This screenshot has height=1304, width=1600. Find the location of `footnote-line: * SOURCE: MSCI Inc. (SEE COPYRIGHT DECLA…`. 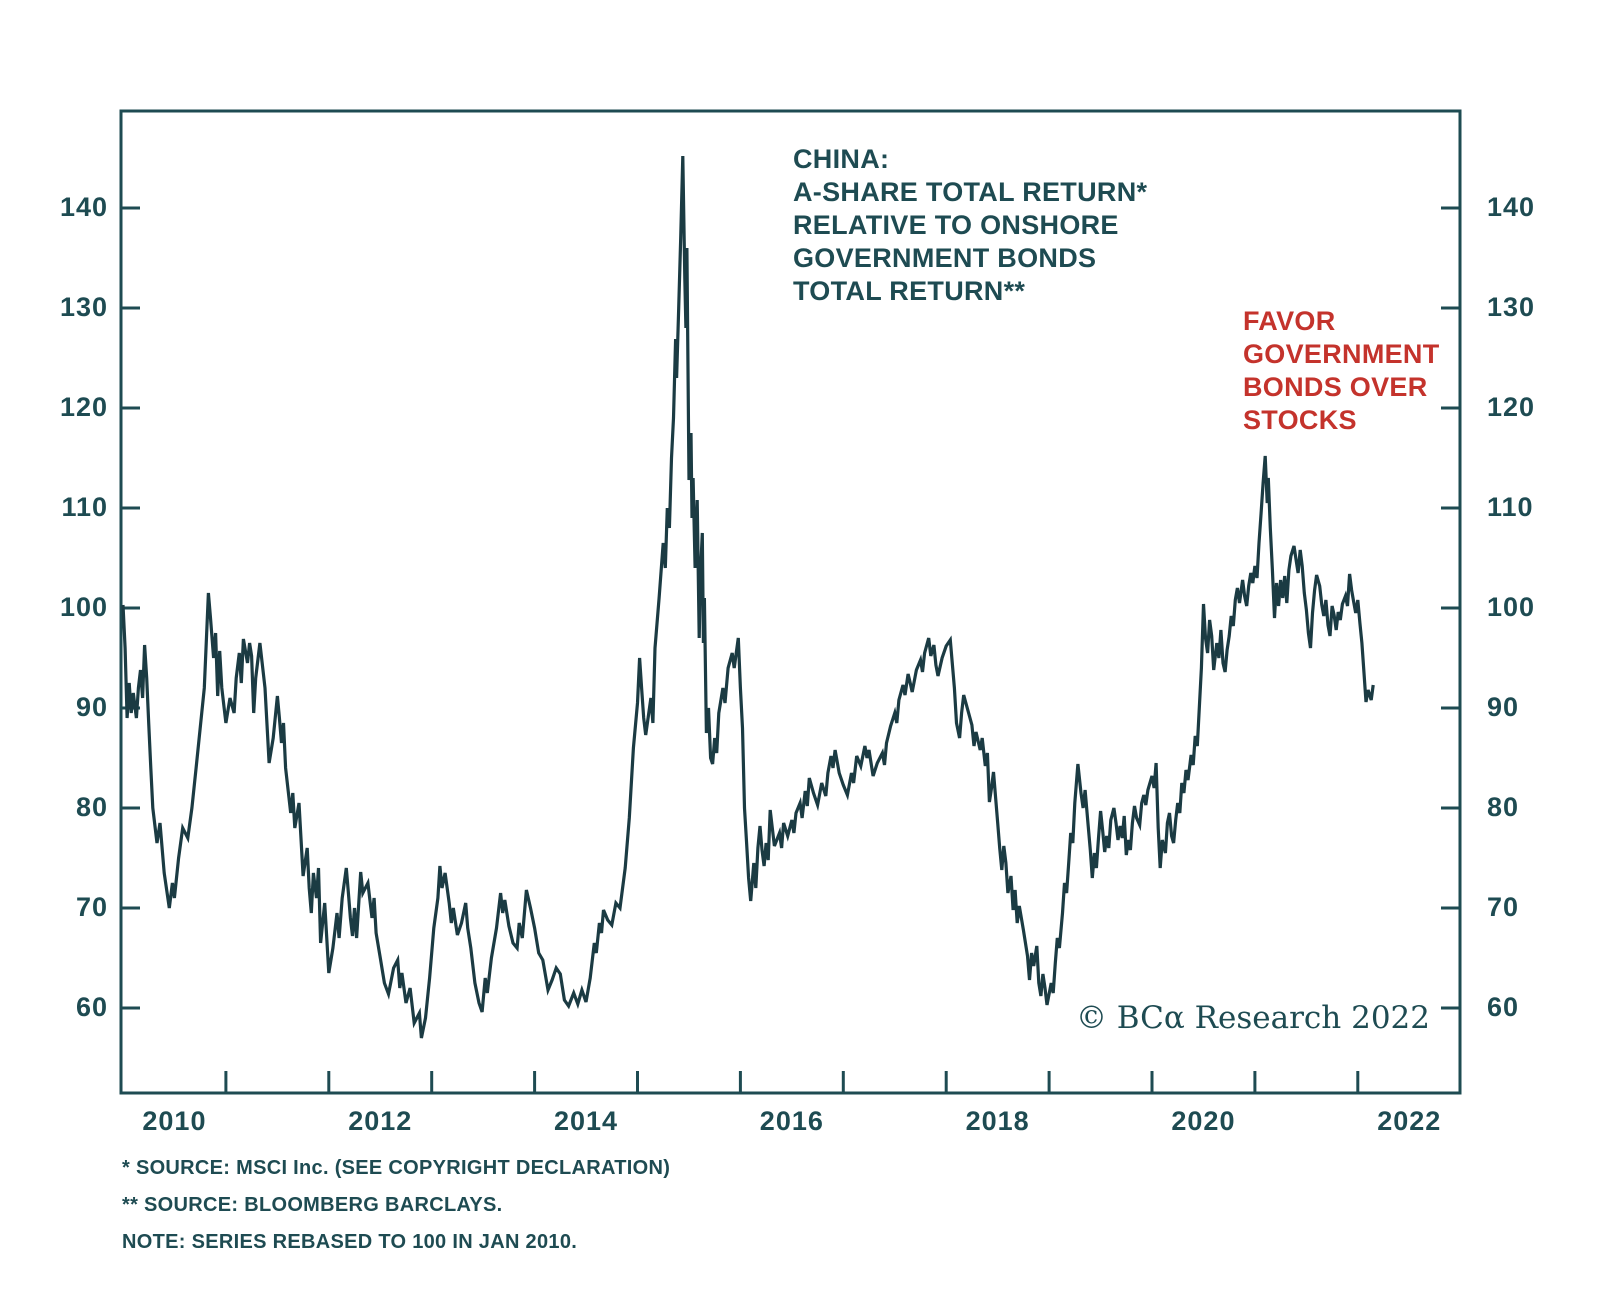

footnote-line: * SOURCE: MSCI Inc. (SEE COPYRIGHT DECLA… is located at coordinates (396, 1168).